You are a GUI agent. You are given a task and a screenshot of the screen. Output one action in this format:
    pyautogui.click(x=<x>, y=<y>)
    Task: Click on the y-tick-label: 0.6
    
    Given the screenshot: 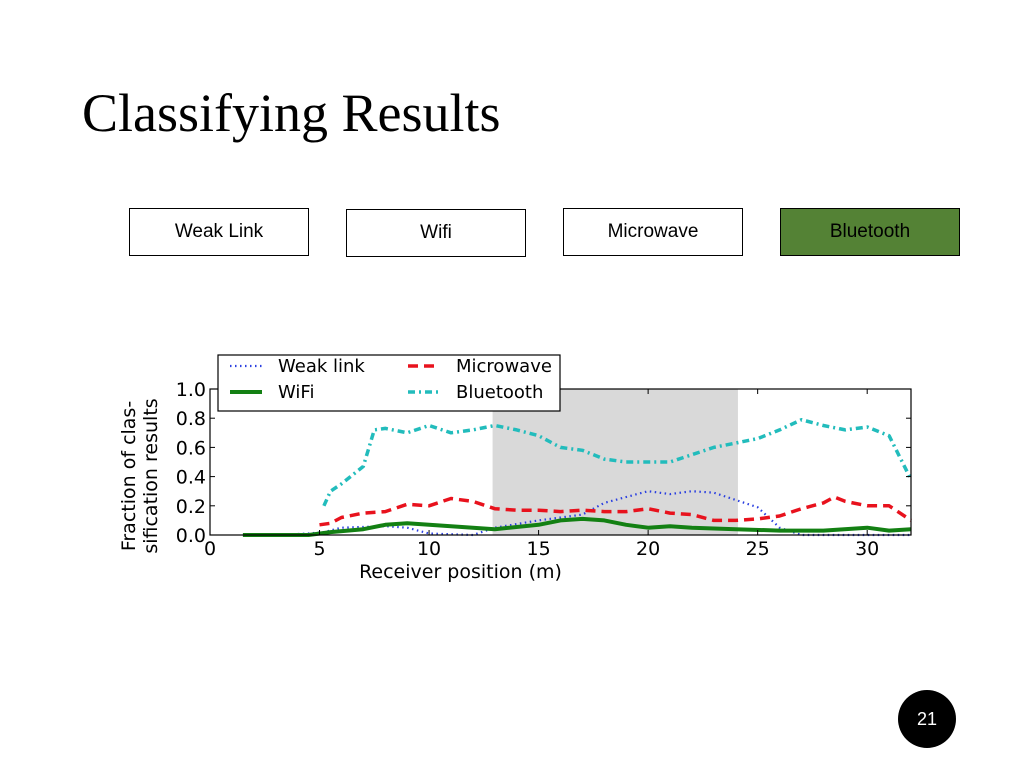 What is the action you would take?
    pyautogui.click(x=191, y=448)
    